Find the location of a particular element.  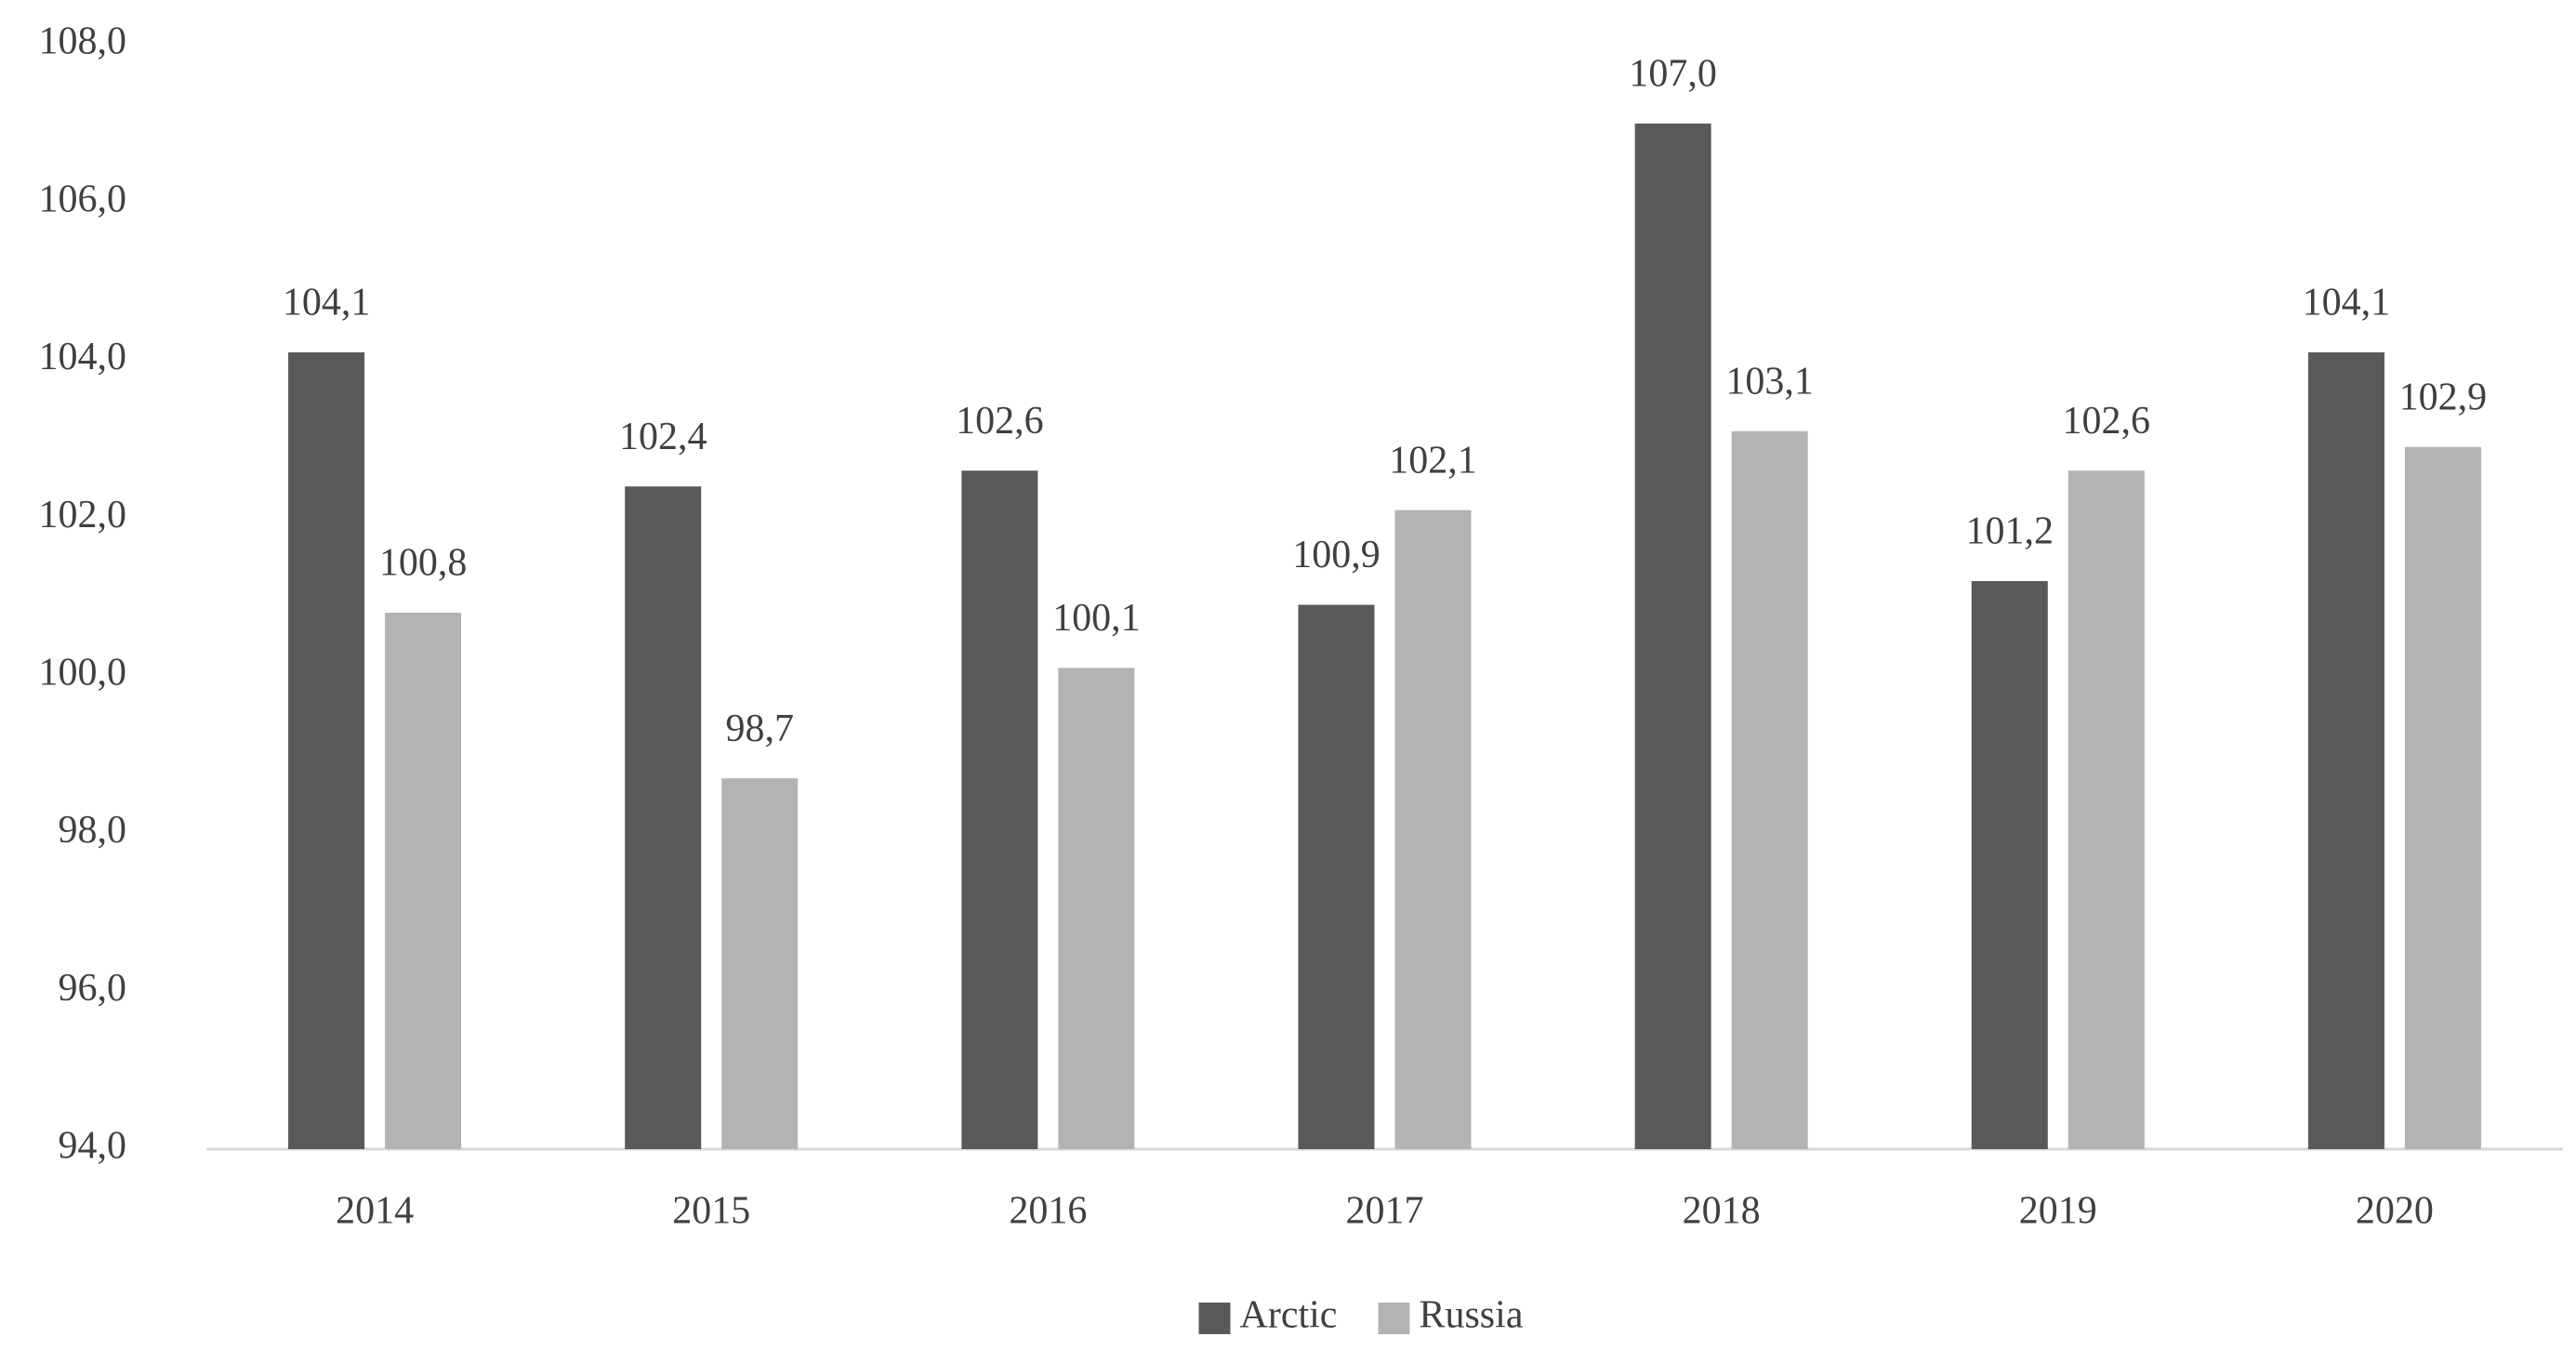

y-tick-label: 104,0 is located at coordinates (83, 357).